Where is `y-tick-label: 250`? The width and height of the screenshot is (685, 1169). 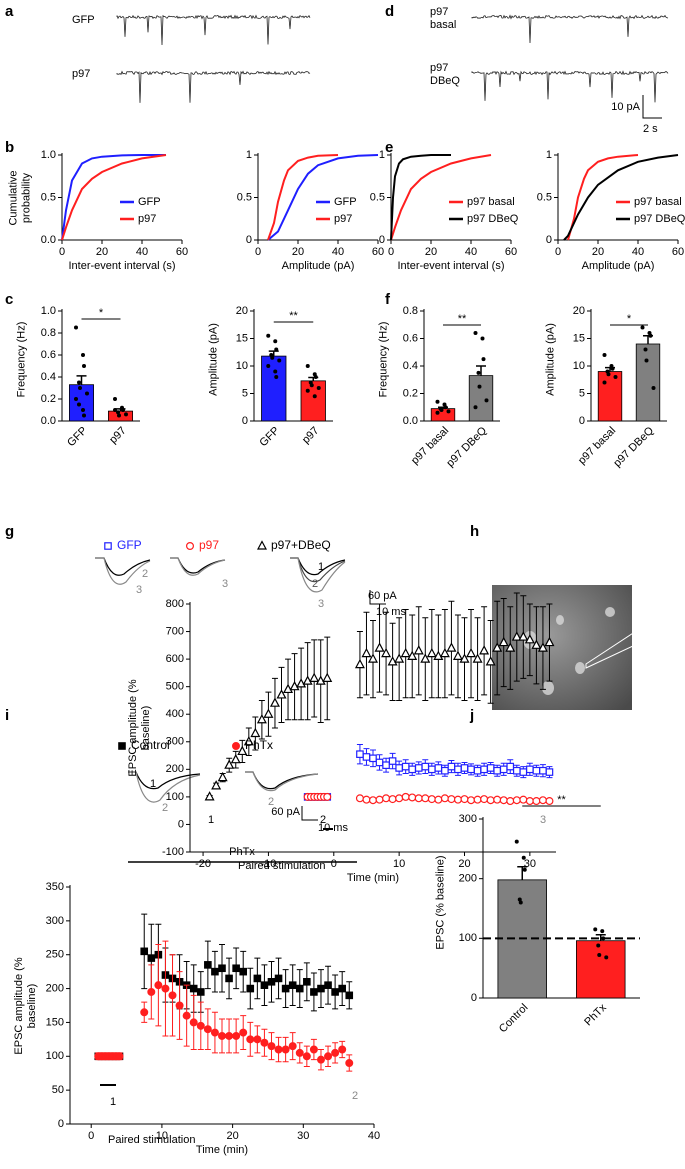
y-tick-label: 250 is located at coordinates (55, 955).